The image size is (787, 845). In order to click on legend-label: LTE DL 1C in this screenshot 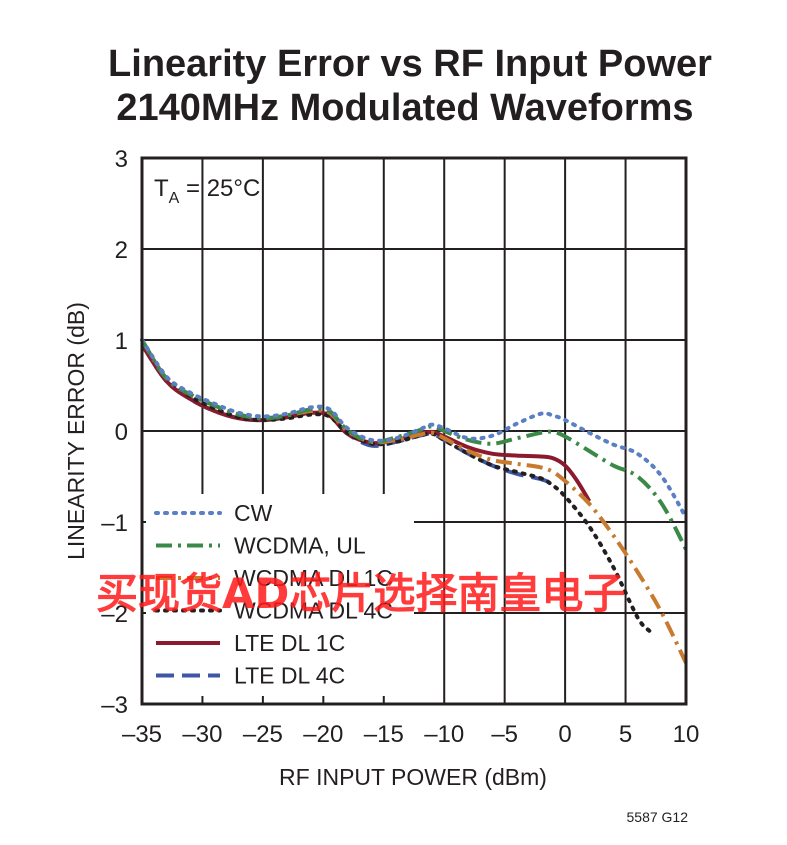, I will do `click(289, 643)`.